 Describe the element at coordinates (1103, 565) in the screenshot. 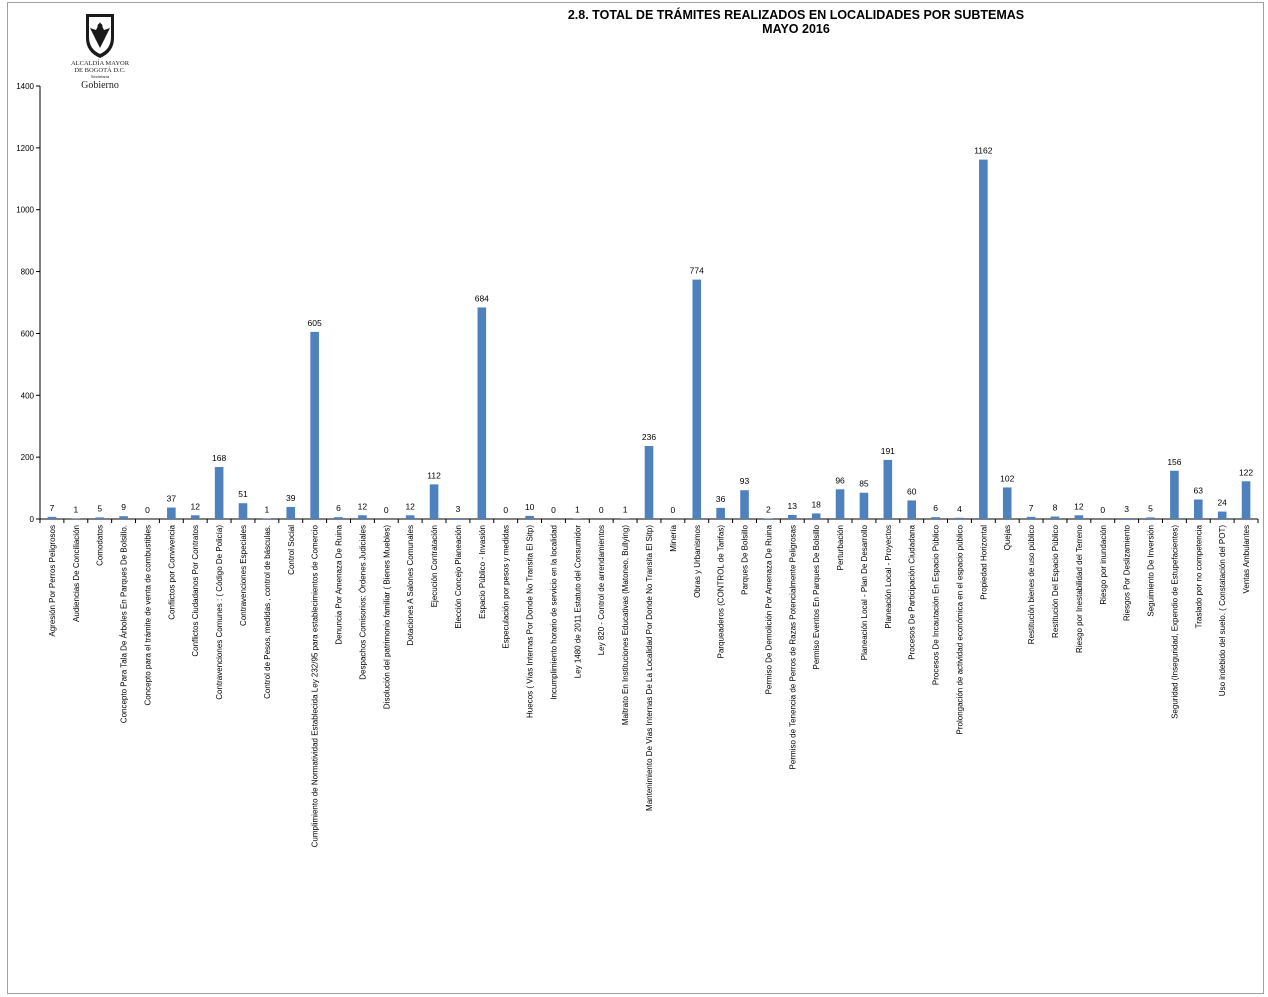

I see `category-label: Riesgo por inundación` at that location.